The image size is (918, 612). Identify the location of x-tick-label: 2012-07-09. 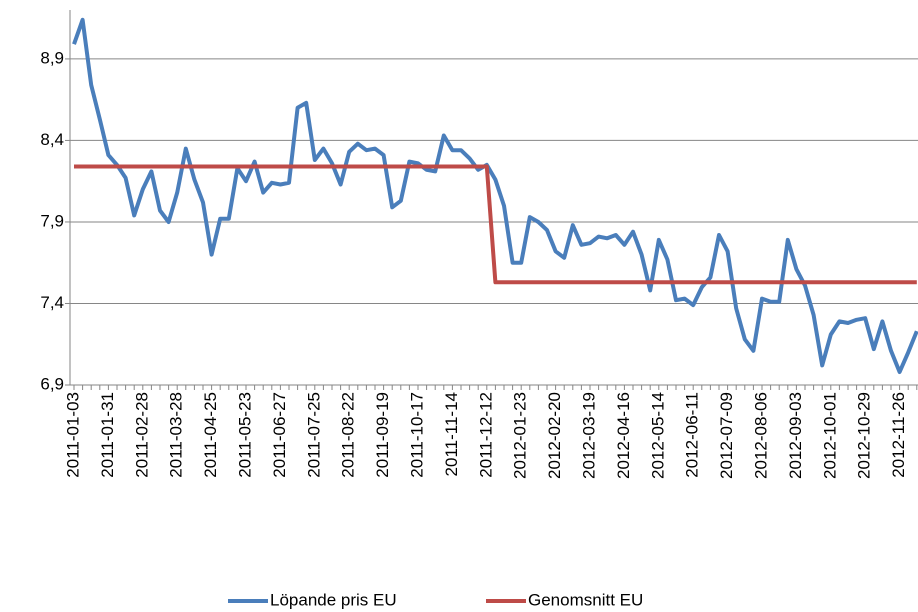
(726, 435).